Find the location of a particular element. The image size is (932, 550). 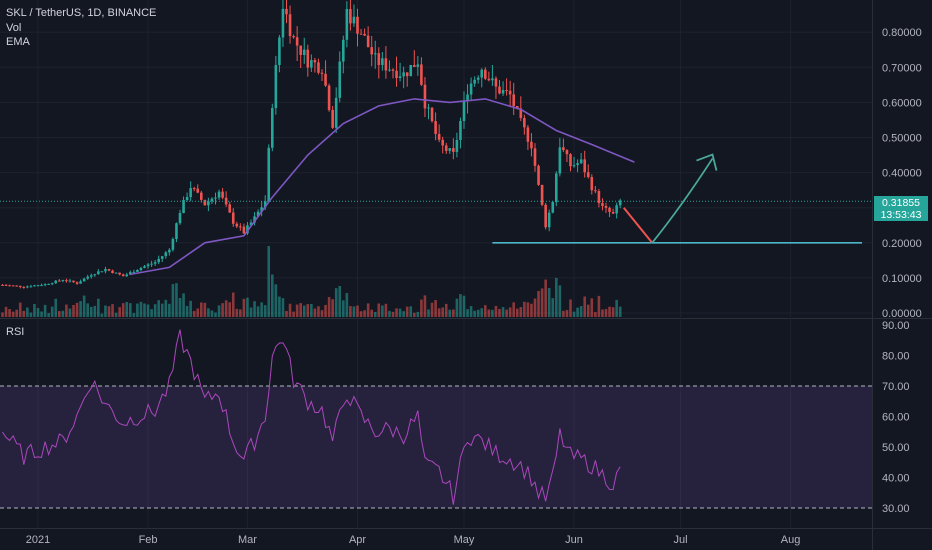

price-tick-label: 0.80000 is located at coordinates (902, 33).